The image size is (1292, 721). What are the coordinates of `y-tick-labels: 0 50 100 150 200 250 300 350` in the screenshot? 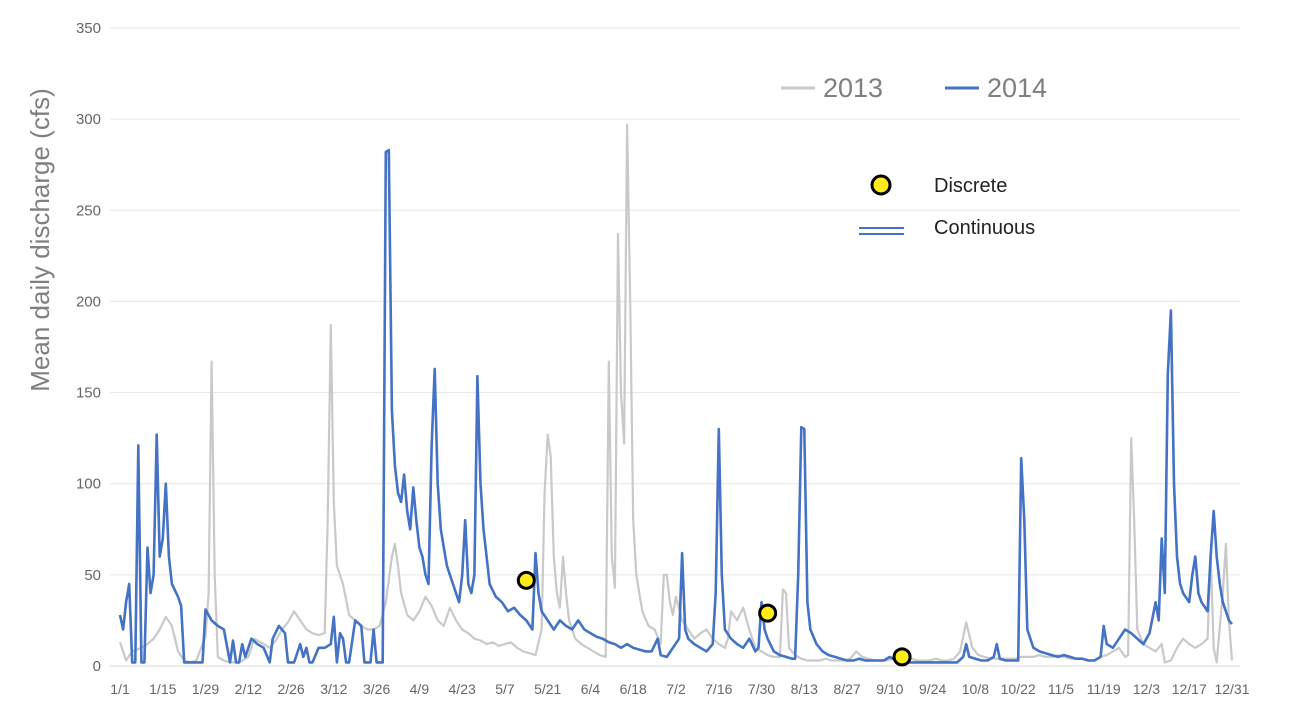 It's located at (88, 347).